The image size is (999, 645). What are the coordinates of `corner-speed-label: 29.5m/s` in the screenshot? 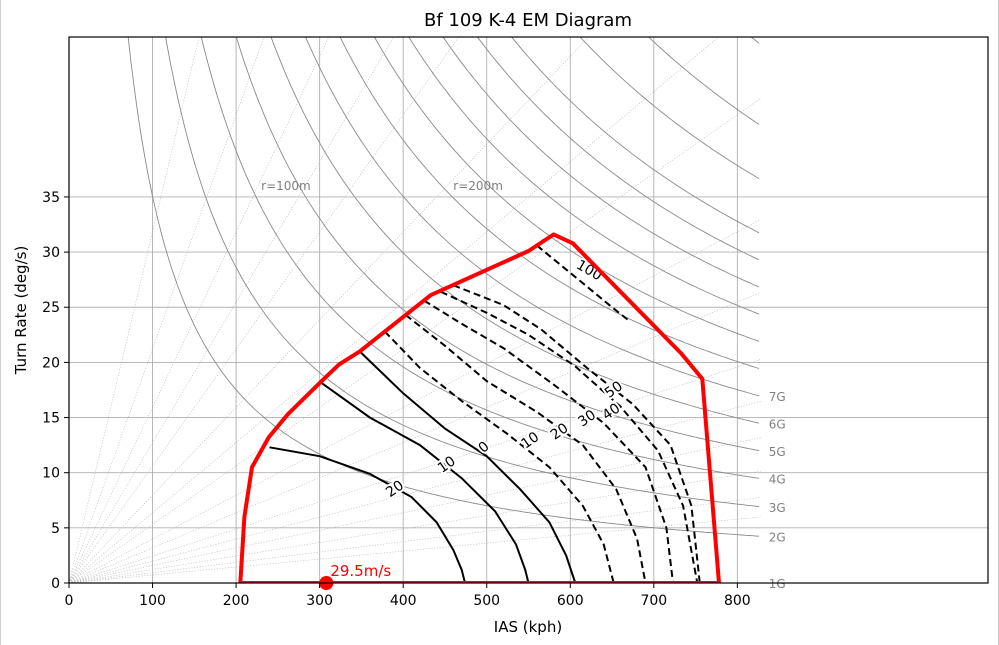 It's located at (360, 571).